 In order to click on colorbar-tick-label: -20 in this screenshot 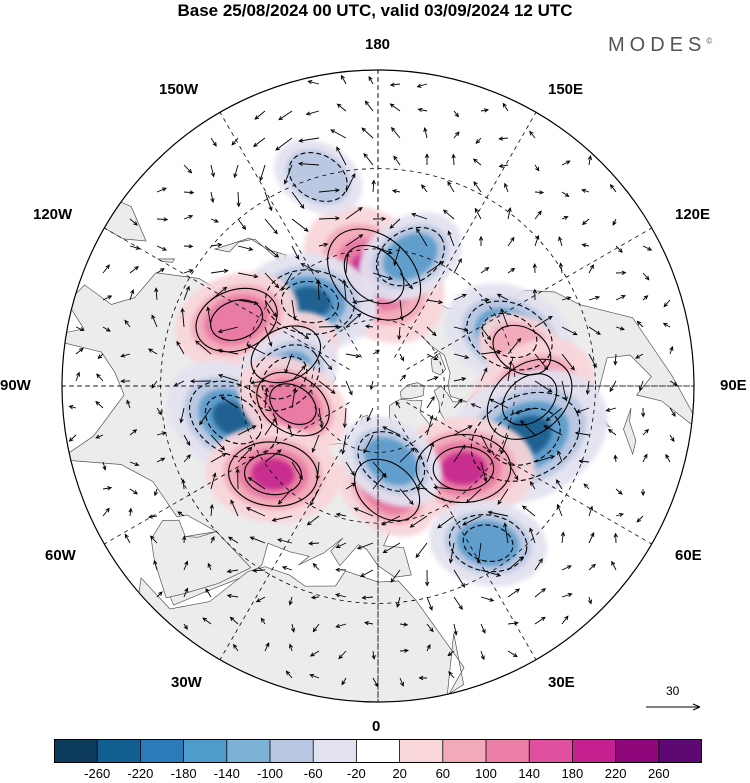, I will do `click(356, 773)`.